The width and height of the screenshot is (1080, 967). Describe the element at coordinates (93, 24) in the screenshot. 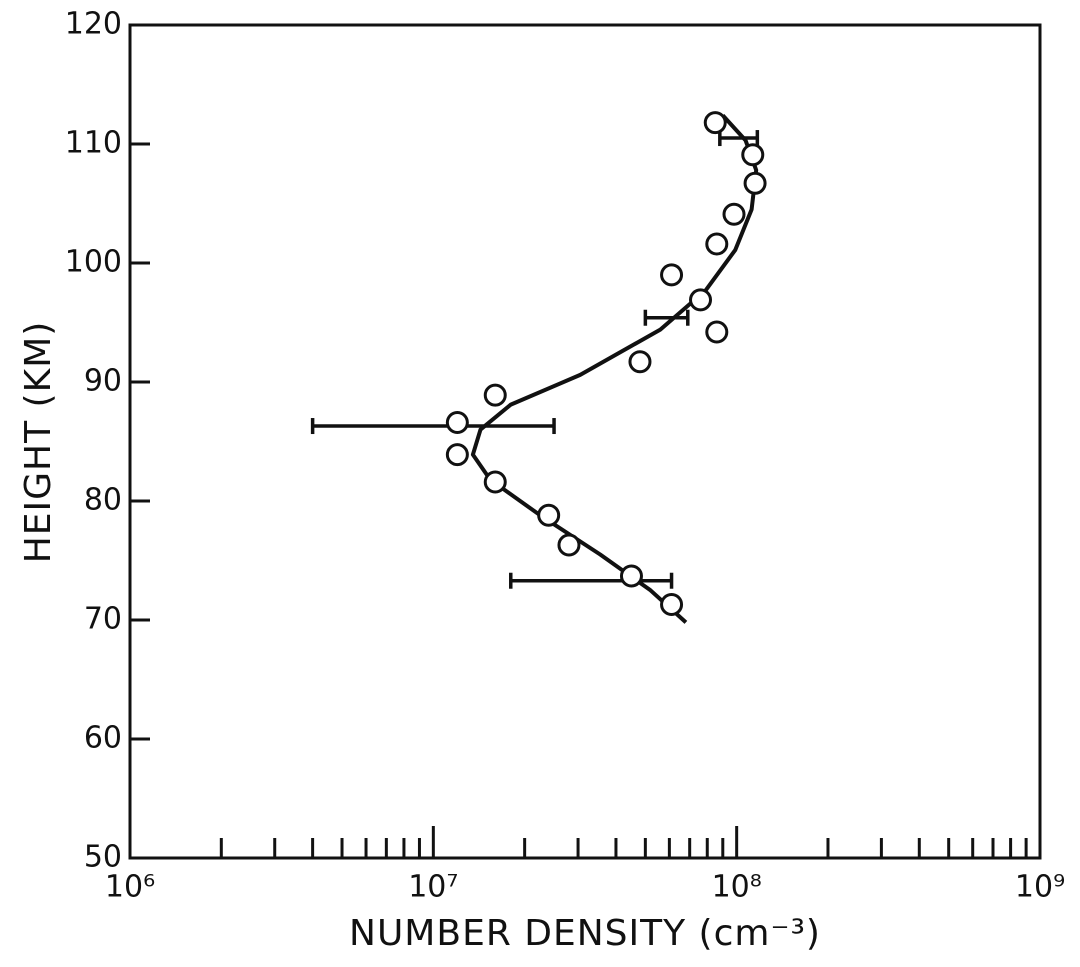

I see `y-tick-label: 120` at that location.